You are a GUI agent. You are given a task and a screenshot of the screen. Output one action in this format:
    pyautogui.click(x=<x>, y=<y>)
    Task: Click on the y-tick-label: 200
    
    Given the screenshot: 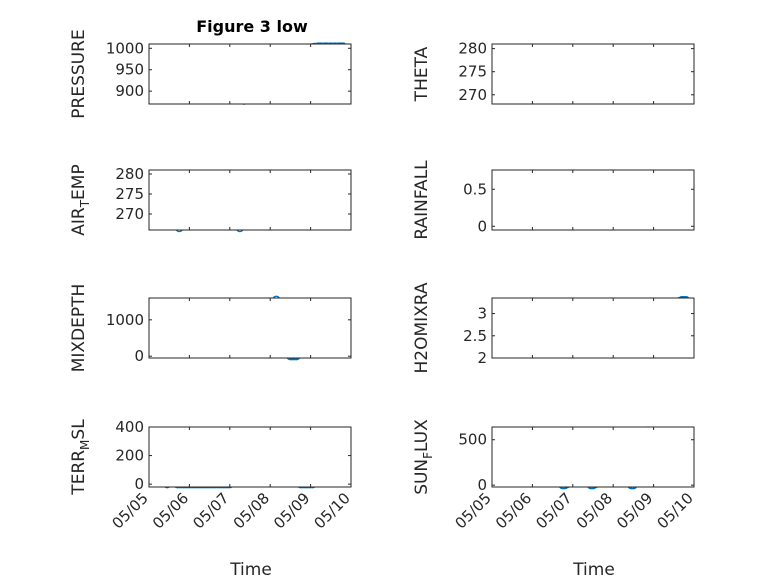 What is the action you would take?
    pyautogui.click(x=129, y=456)
    